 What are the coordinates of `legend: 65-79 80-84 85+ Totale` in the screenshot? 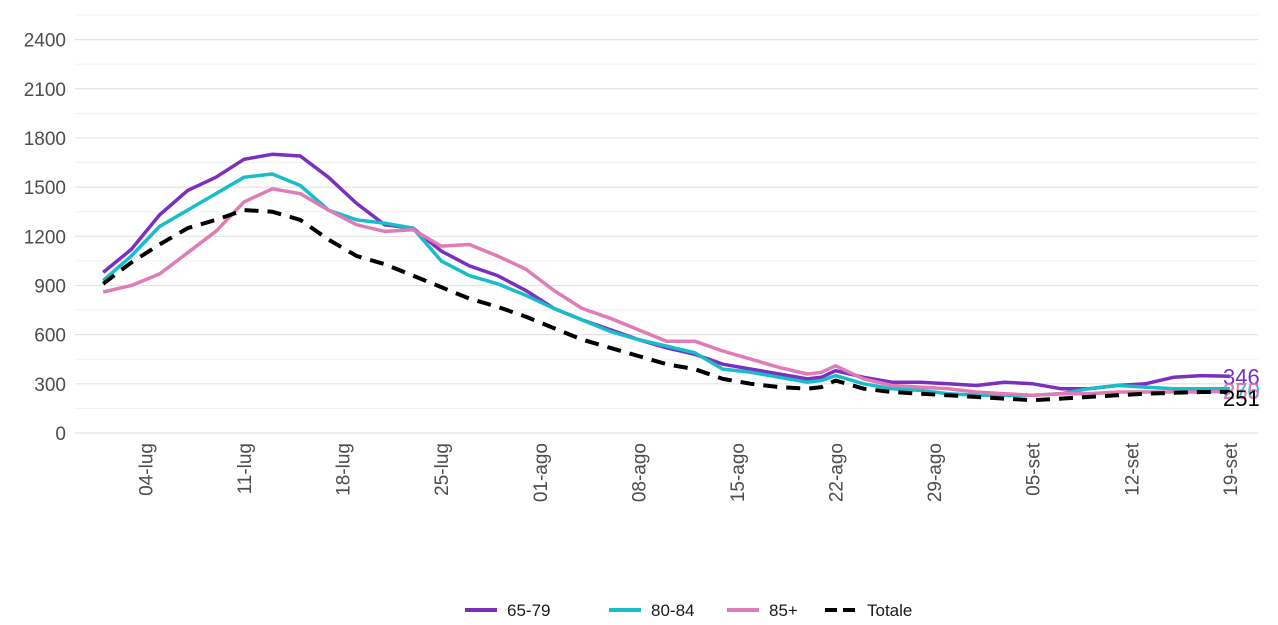 It's located at (688, 610).